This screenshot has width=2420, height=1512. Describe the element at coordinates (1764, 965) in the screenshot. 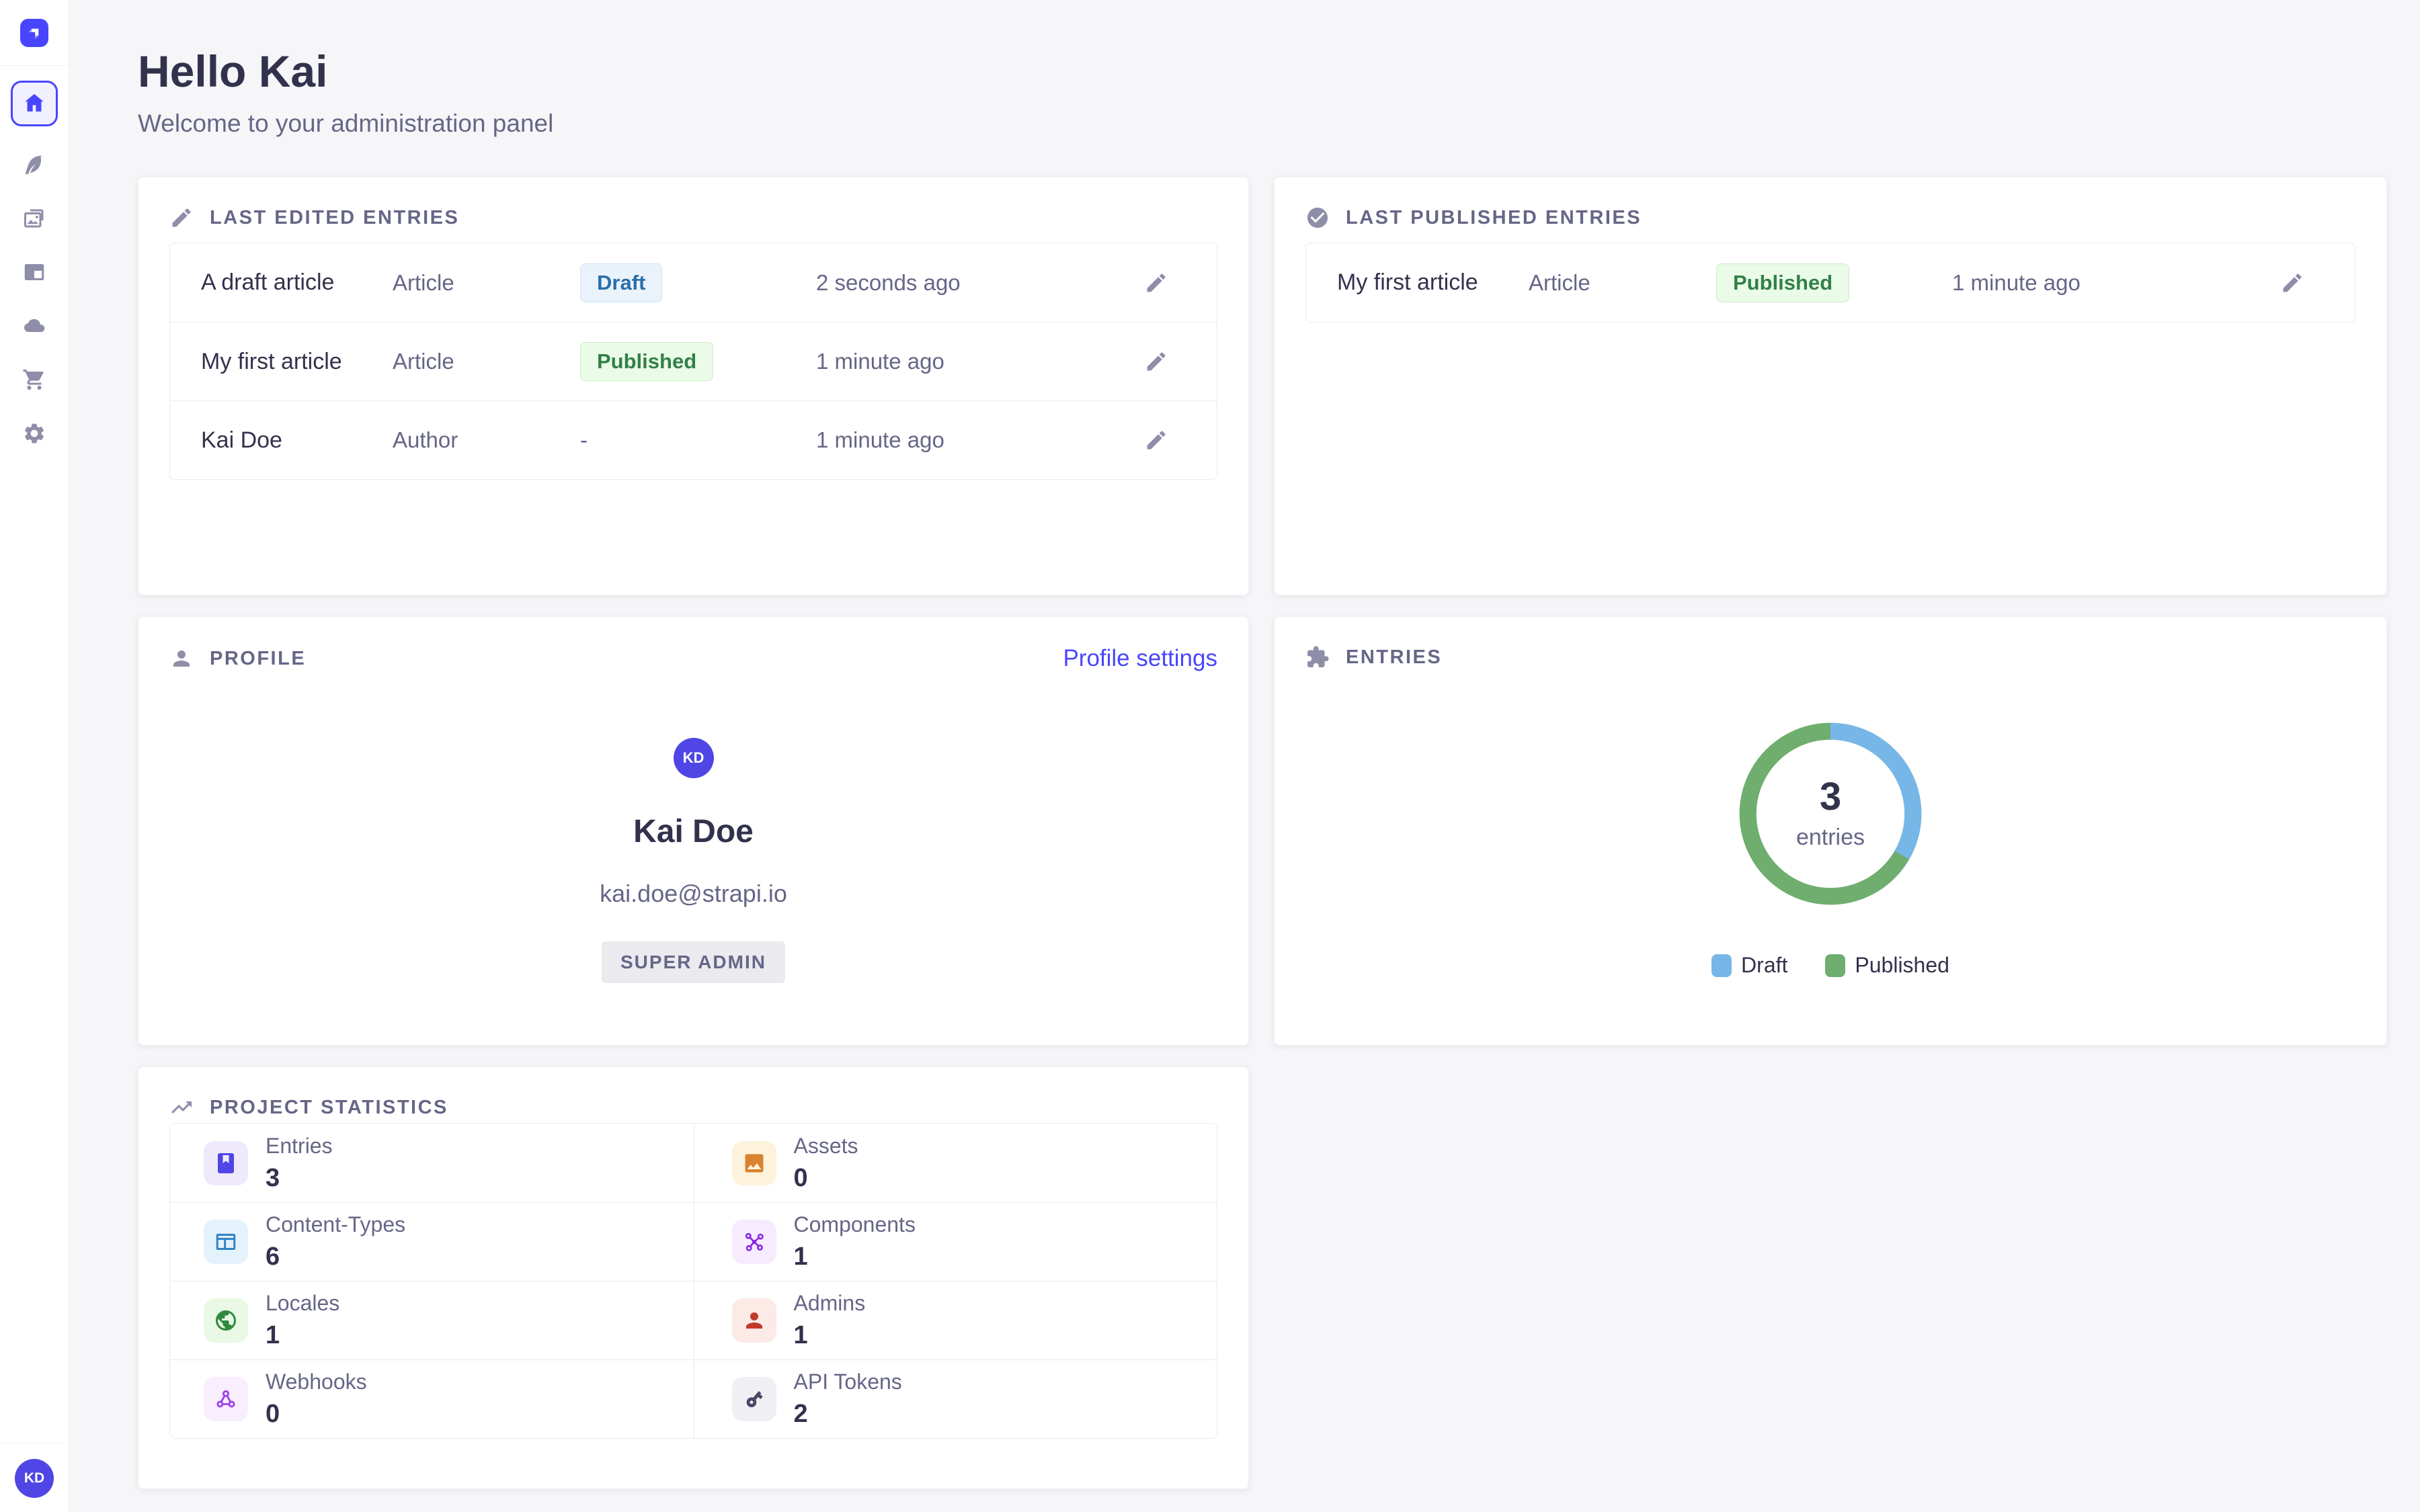

I see `legend-label: Draft` at that location.